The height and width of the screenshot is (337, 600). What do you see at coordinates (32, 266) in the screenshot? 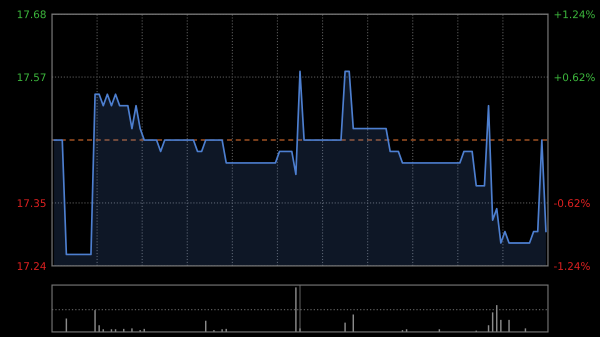
I see `y-tick-label: 17.24` at bounding box center [32, 266].